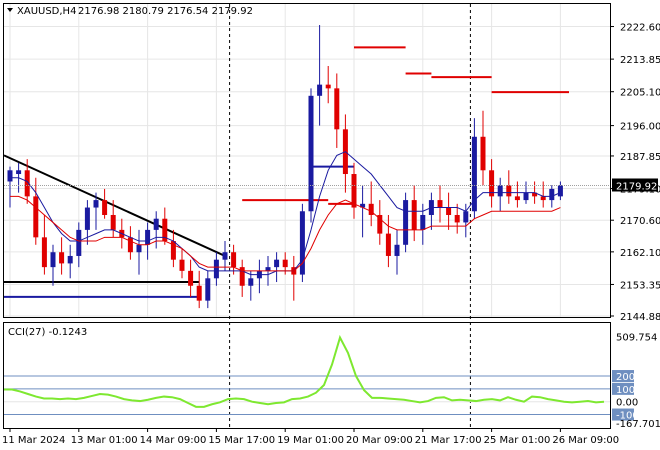 Image resolution: width=660 pixels, height=450 pixels. I want to click on price-tick-label: 2187.85, so click(640, 157).